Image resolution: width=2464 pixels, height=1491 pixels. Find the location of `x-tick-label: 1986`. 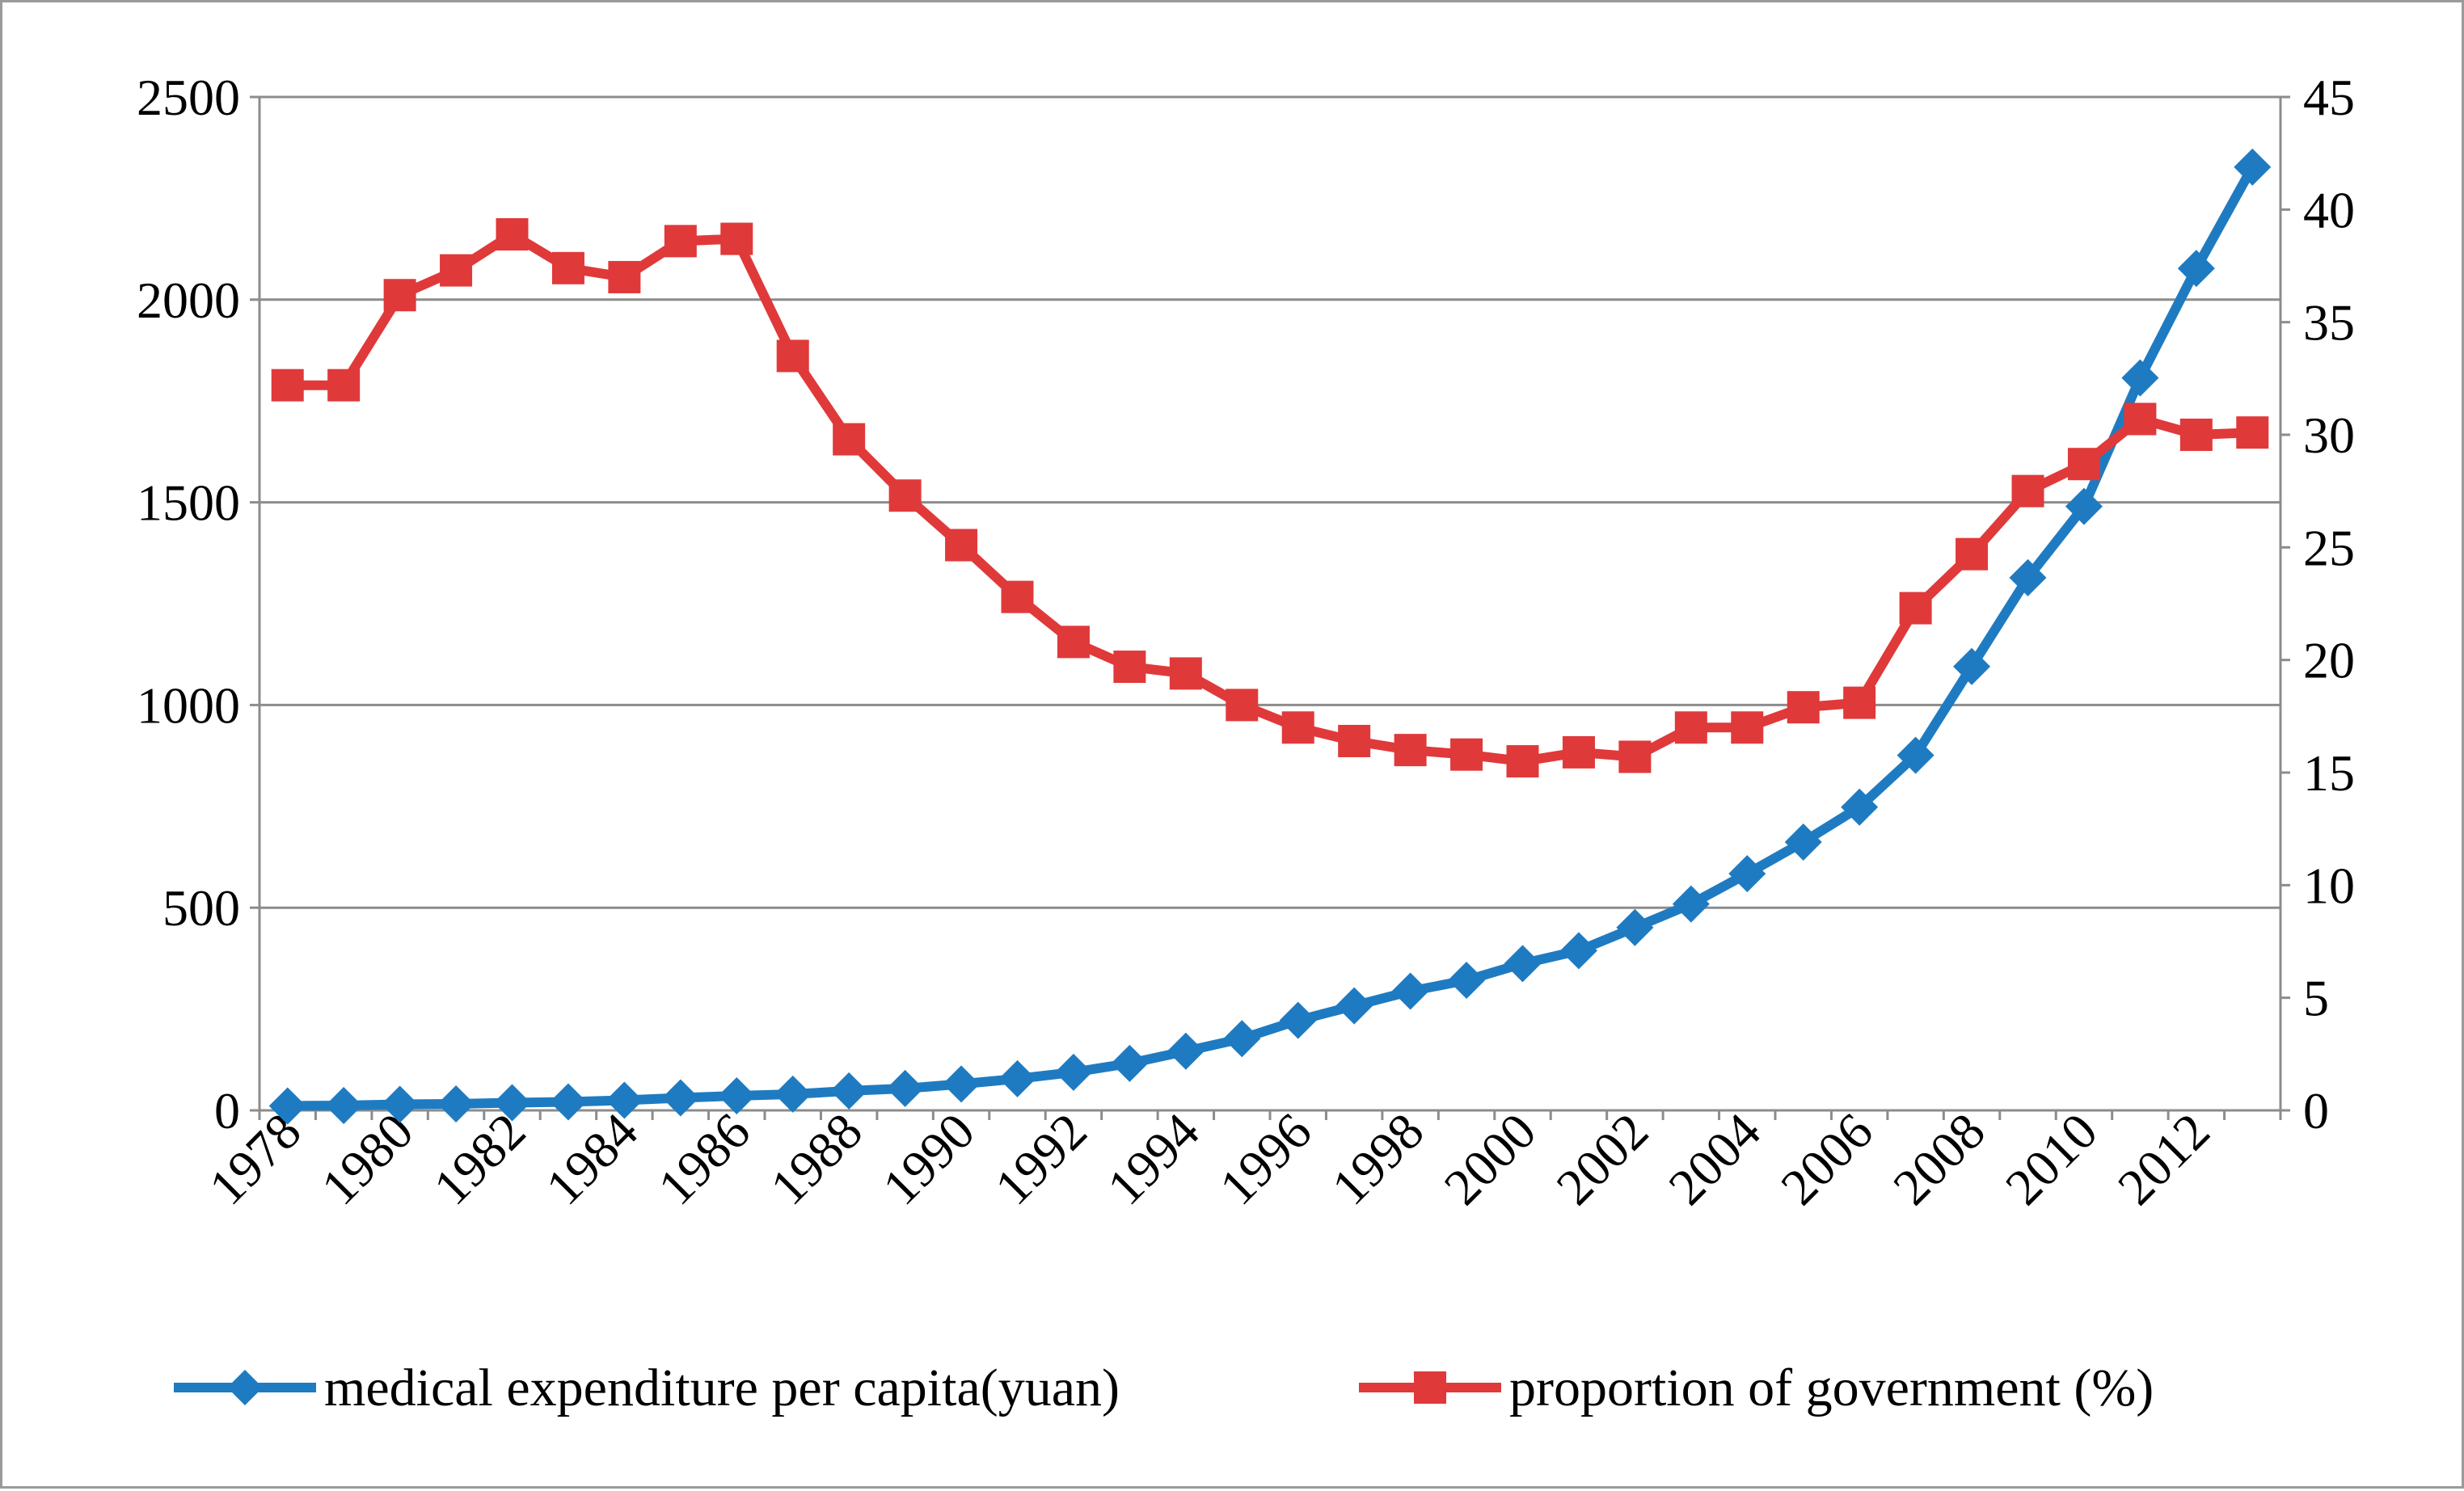

x-tick-label: 1986 is located at coordinates (704, 1159).